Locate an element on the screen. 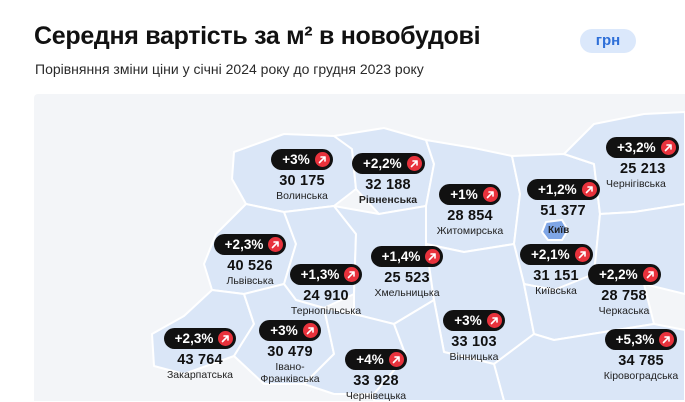 The width and height of the screenshot is (685, 402). region-label-volyn: +3% 30 175 Волинська is located at coordinates (302, 175).